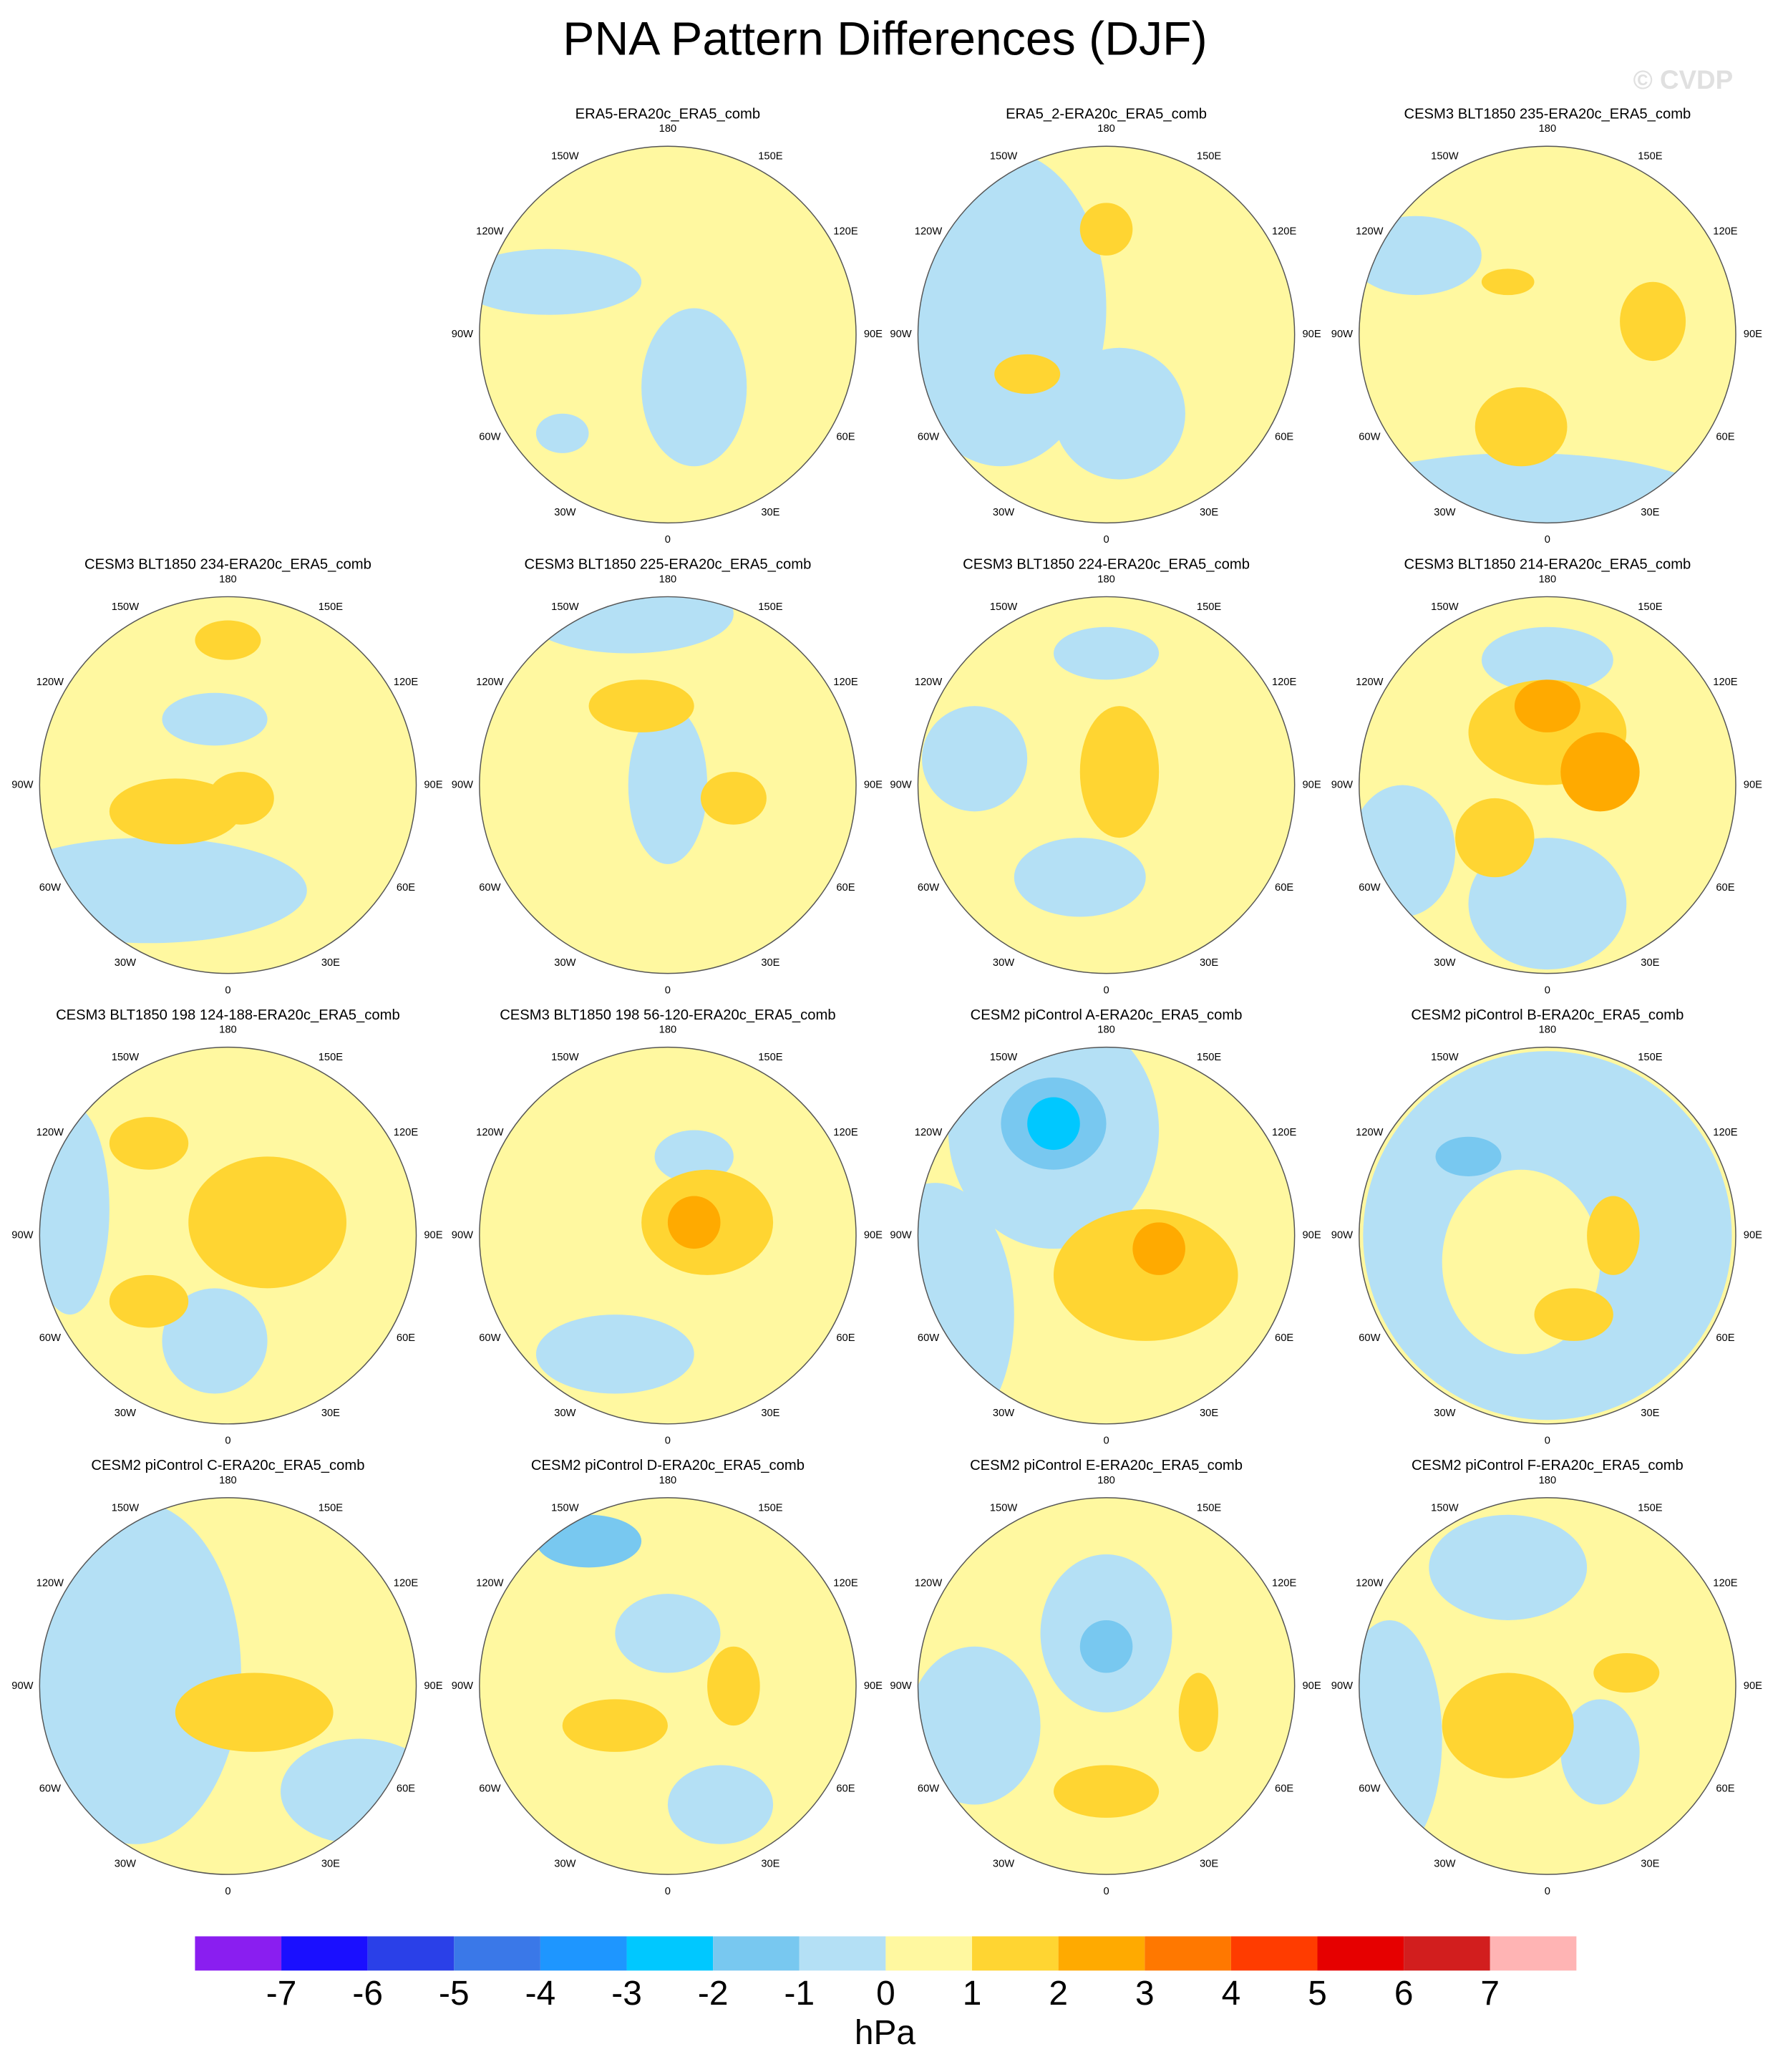 The width and height of the screenshot is (1778, 2072). What do you see at coordinates (1683, 80) in the screenshot?
I see `watermark: © CVDP` at bounding box center [1683, 80].